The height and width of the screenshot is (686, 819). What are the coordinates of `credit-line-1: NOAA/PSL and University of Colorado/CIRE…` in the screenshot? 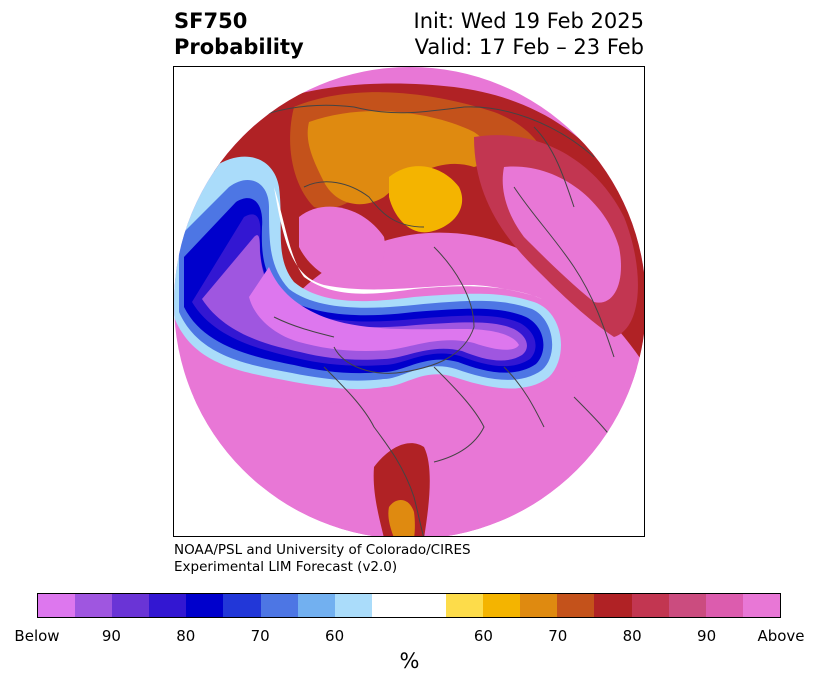 It's located at (322, 550).